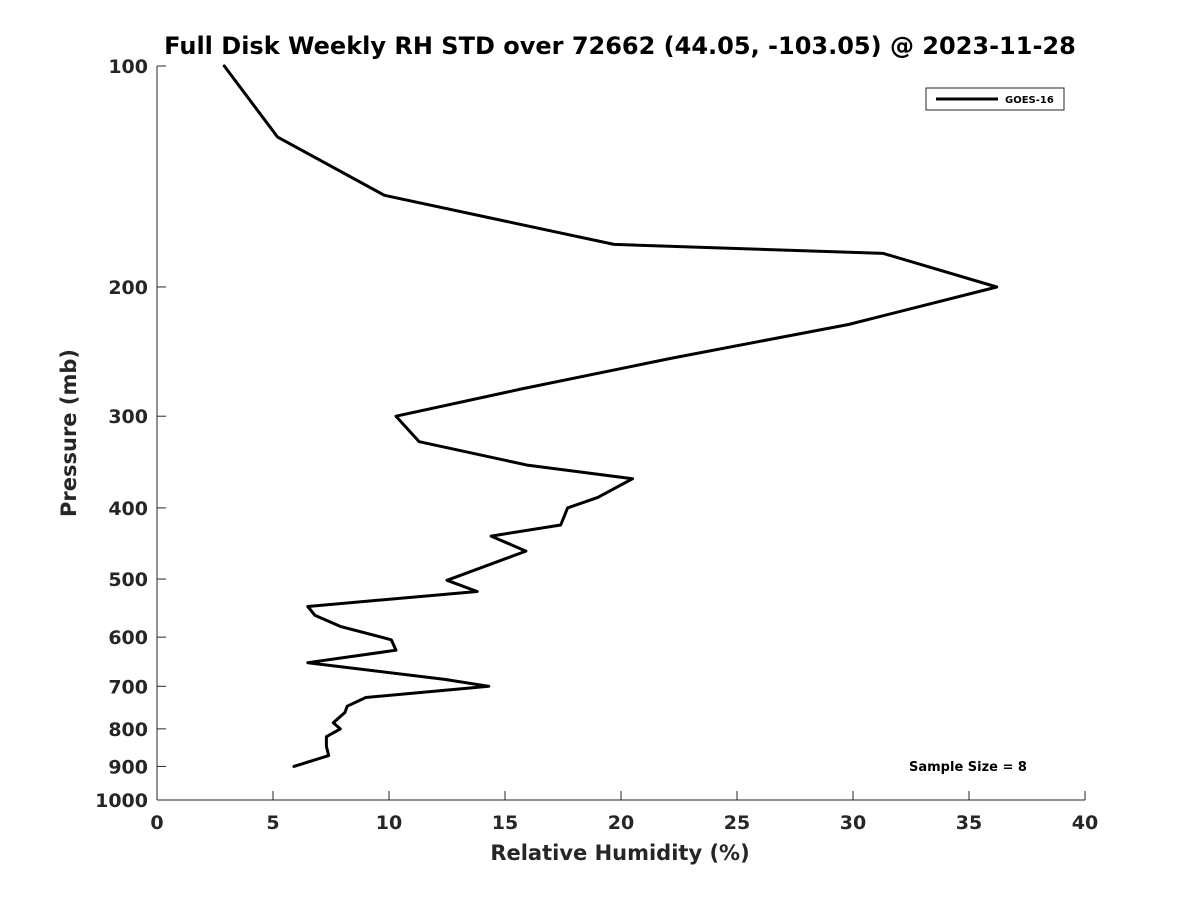 This screenshot has height=900, width=1200. What do you see at coordinates (128, 638) in the screenshot?
I see `y-tick-label: 600` at bounding box center [128, 638].